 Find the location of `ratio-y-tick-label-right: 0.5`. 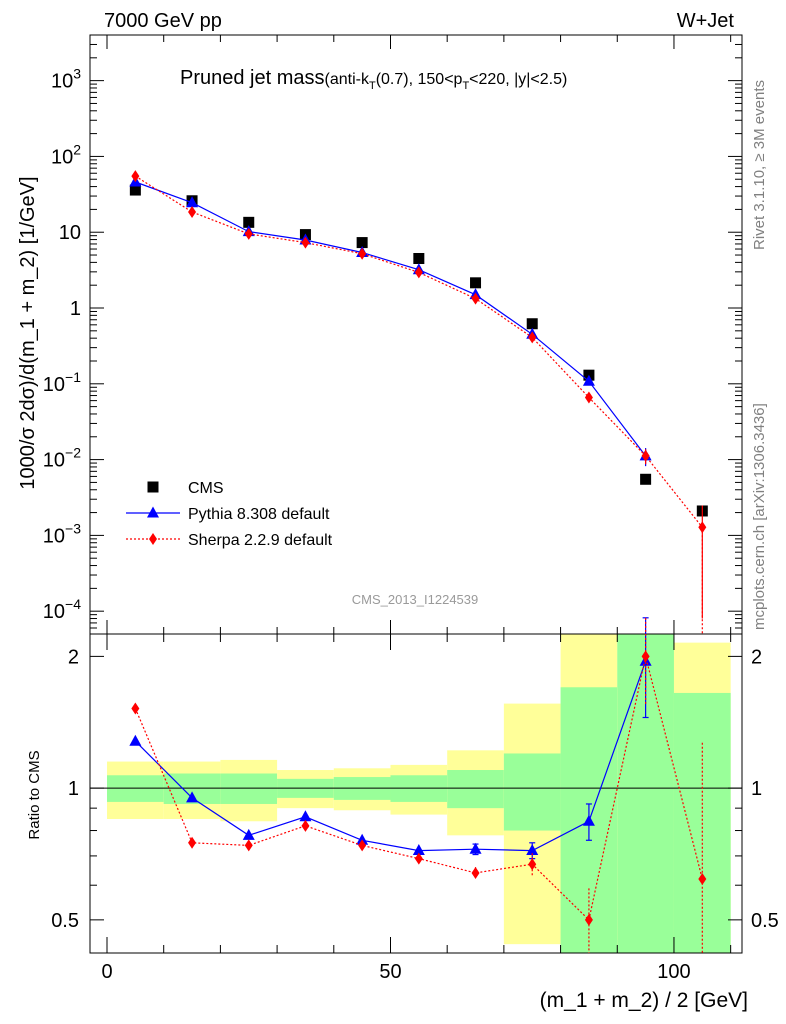

ratio-y-tick-label-right: 0.5 is located at coordinates (765, 921).